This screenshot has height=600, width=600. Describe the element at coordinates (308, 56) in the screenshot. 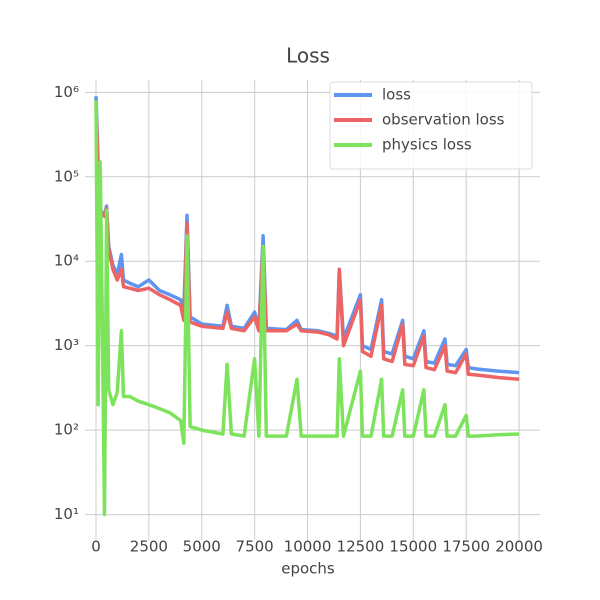

I see `chart-title: Loss` at that location.